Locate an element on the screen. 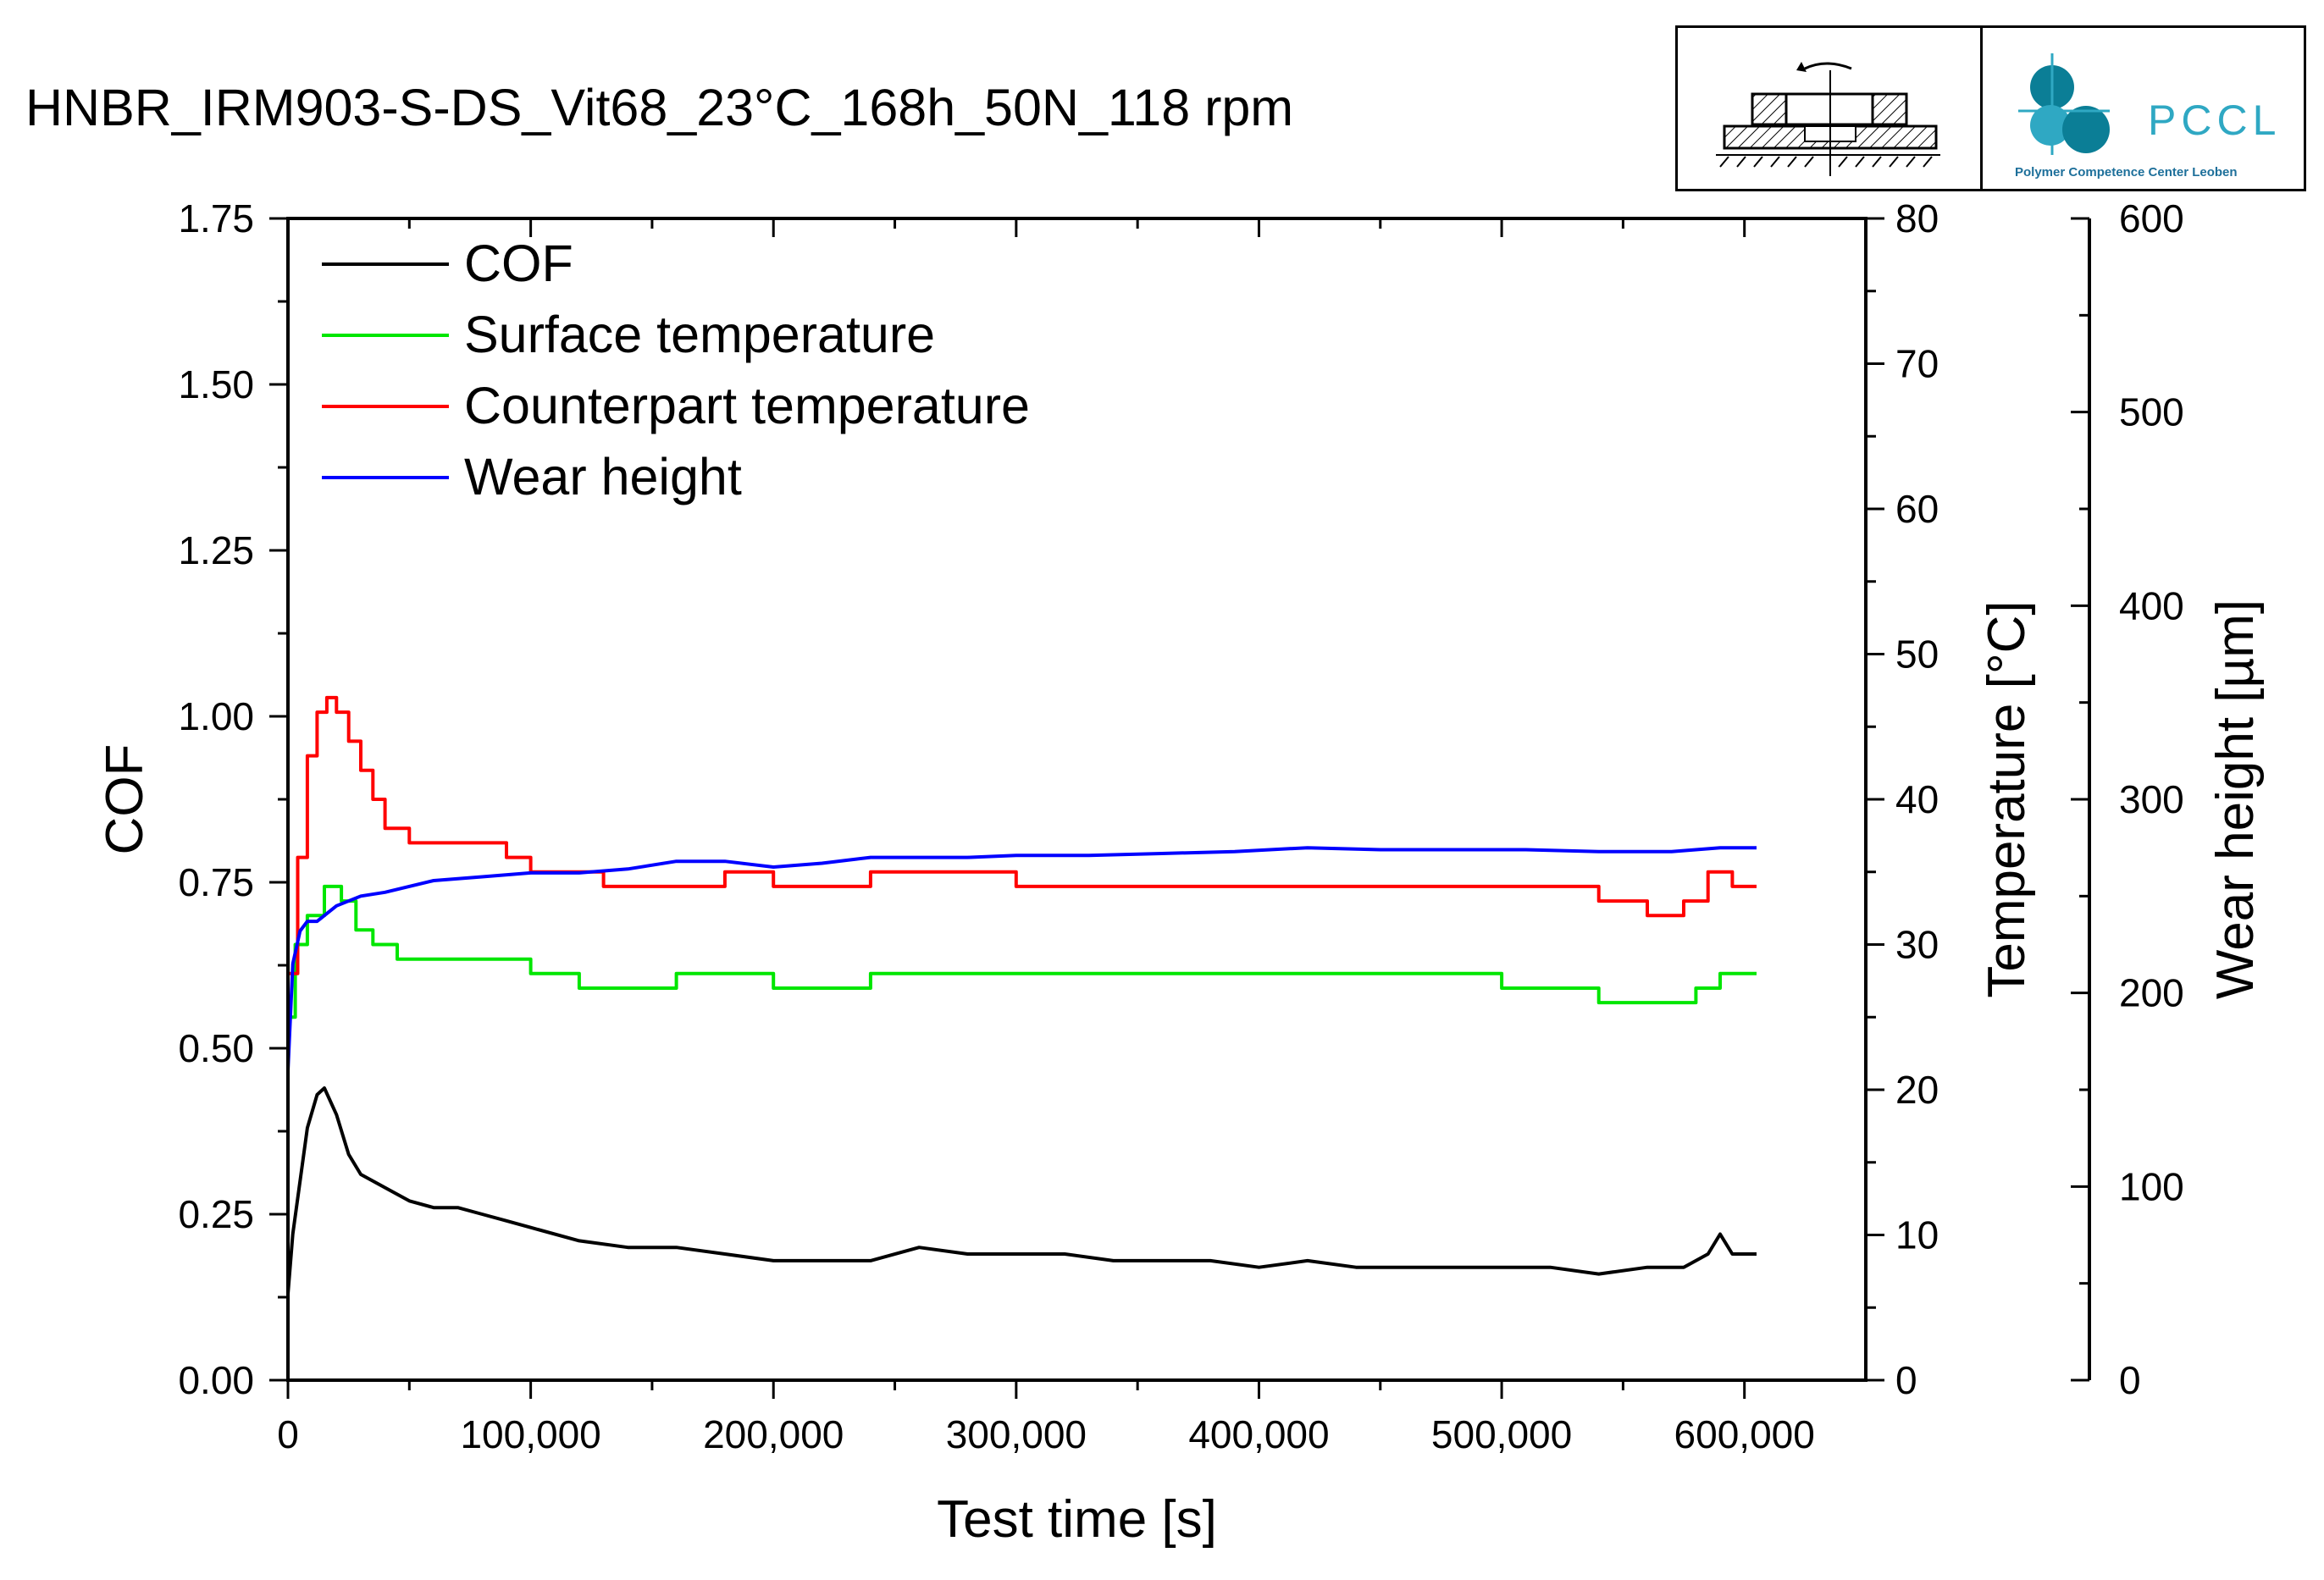 Image resolution: width=2324 pixels, height=1580 pixels. wear-tick-label: 200 is located at coordinates (2152, 993).